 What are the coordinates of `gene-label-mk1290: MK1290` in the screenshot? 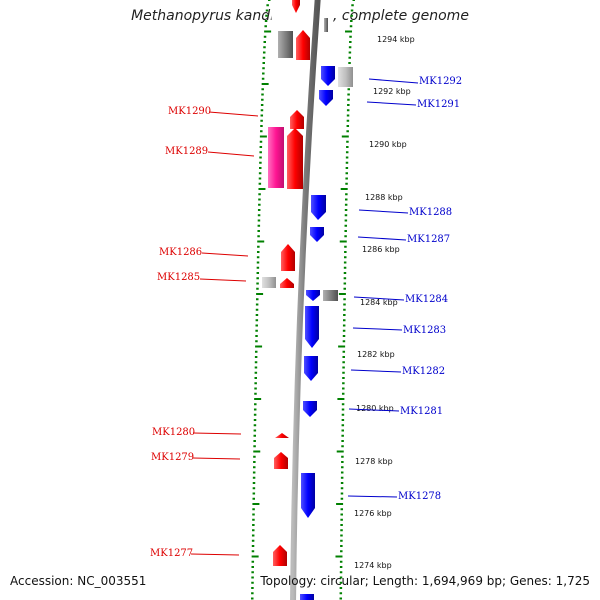 It's located at (189, 111).